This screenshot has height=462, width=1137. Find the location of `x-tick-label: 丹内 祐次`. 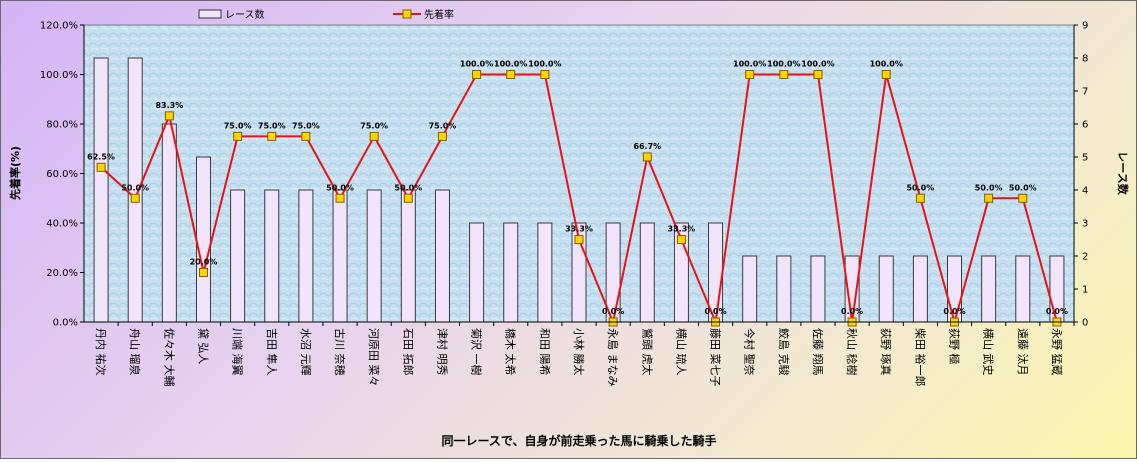

x-tick-label: 丹内 祐次 is located at coordinates (101, 352).